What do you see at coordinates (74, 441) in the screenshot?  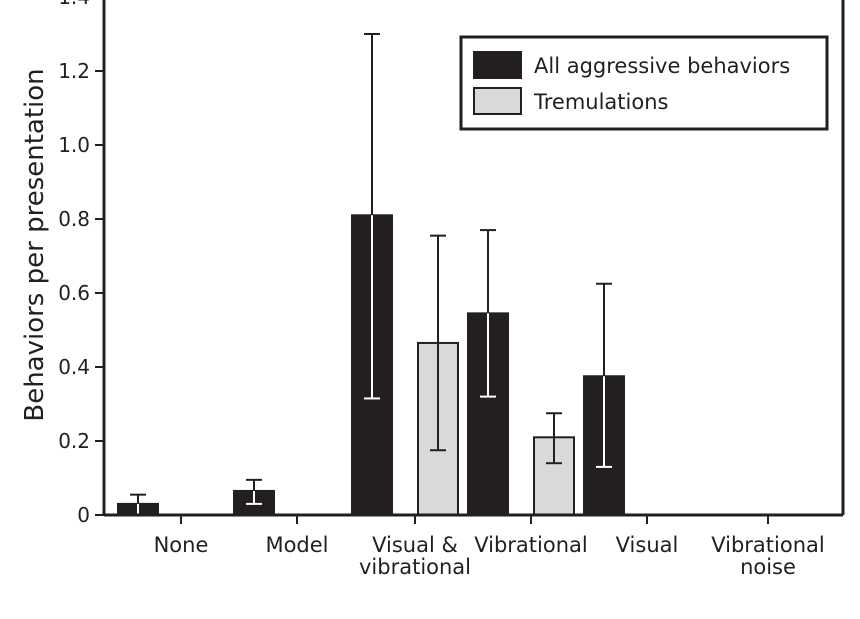 I see `y-tick-label: 0.2` at bounding box center [74, 441].